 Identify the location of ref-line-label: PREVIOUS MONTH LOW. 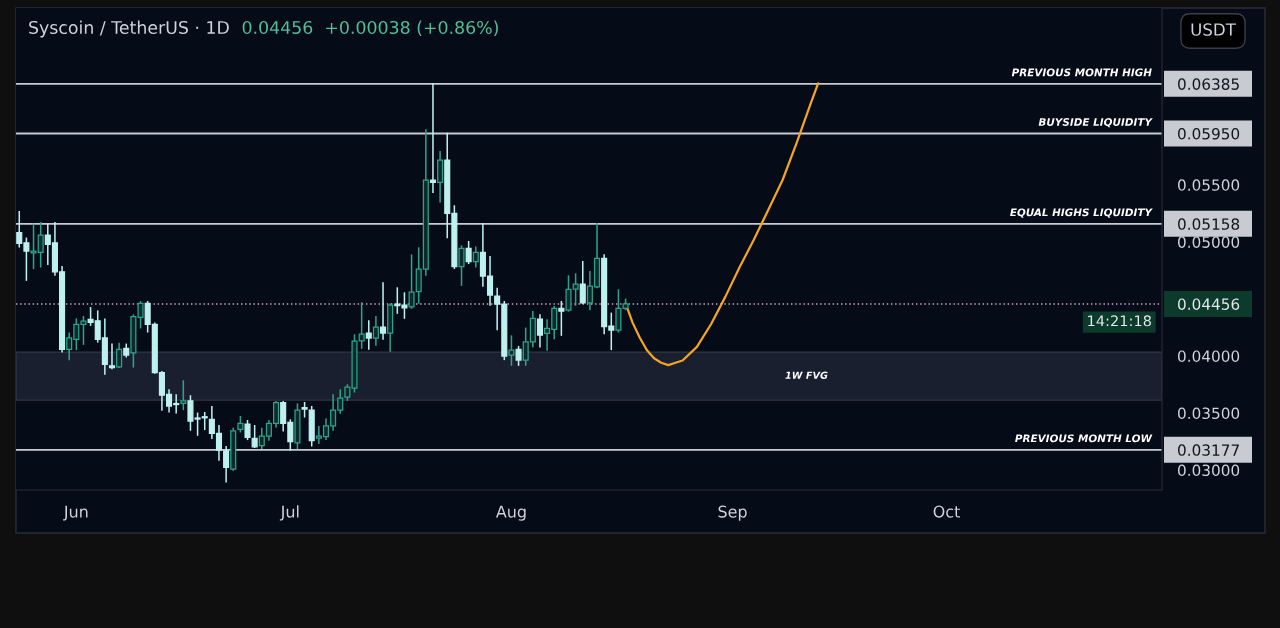
(1084, 438).